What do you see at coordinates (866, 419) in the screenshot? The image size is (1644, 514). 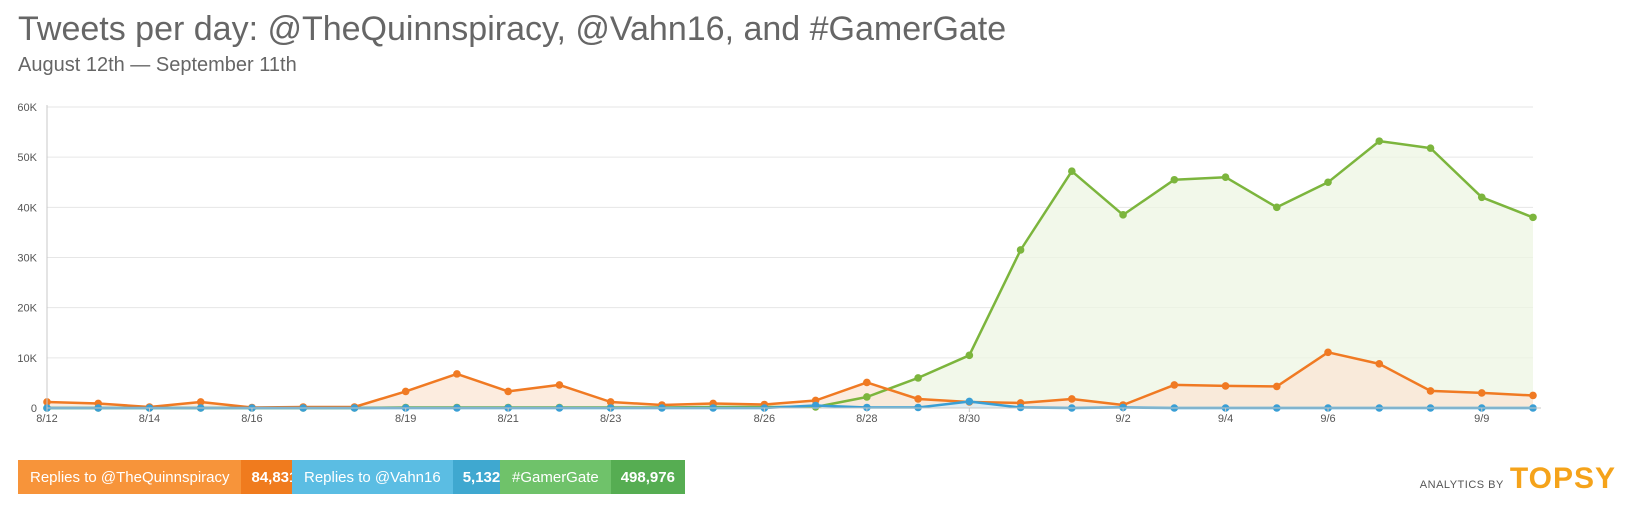 I see `x-tick-label: 8/28` at bounding box center [866, 419].